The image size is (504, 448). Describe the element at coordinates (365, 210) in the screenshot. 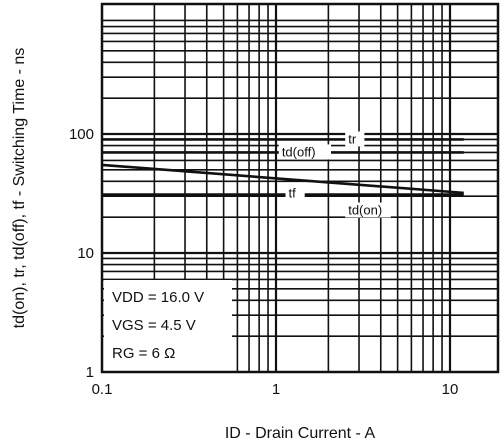

I see `curve-label-tdon: td(on)` at that location.